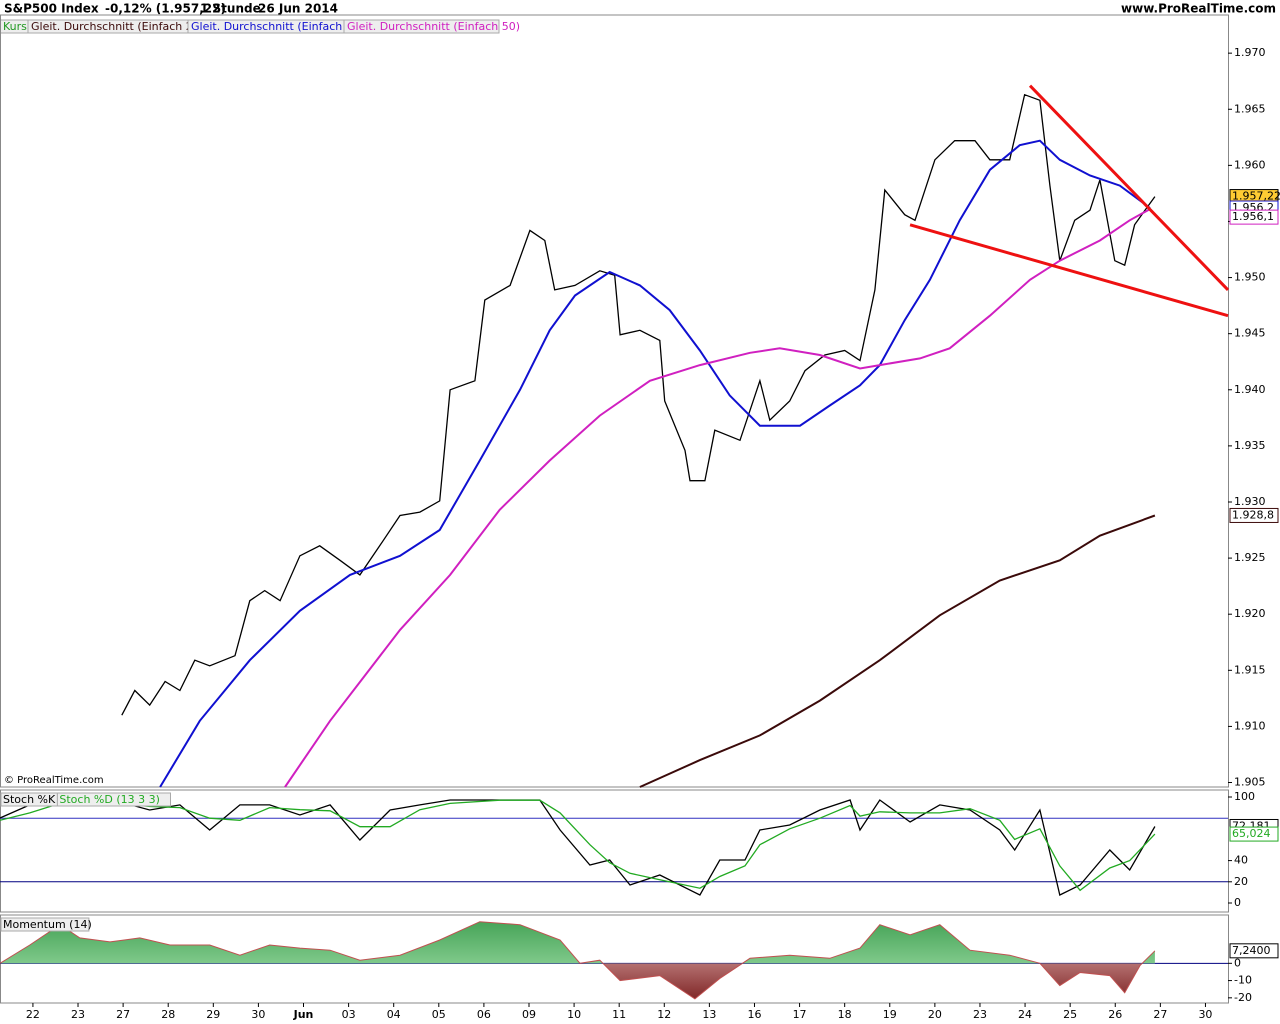  I want to click on y-tick-label: 100, so click(1244, 796).